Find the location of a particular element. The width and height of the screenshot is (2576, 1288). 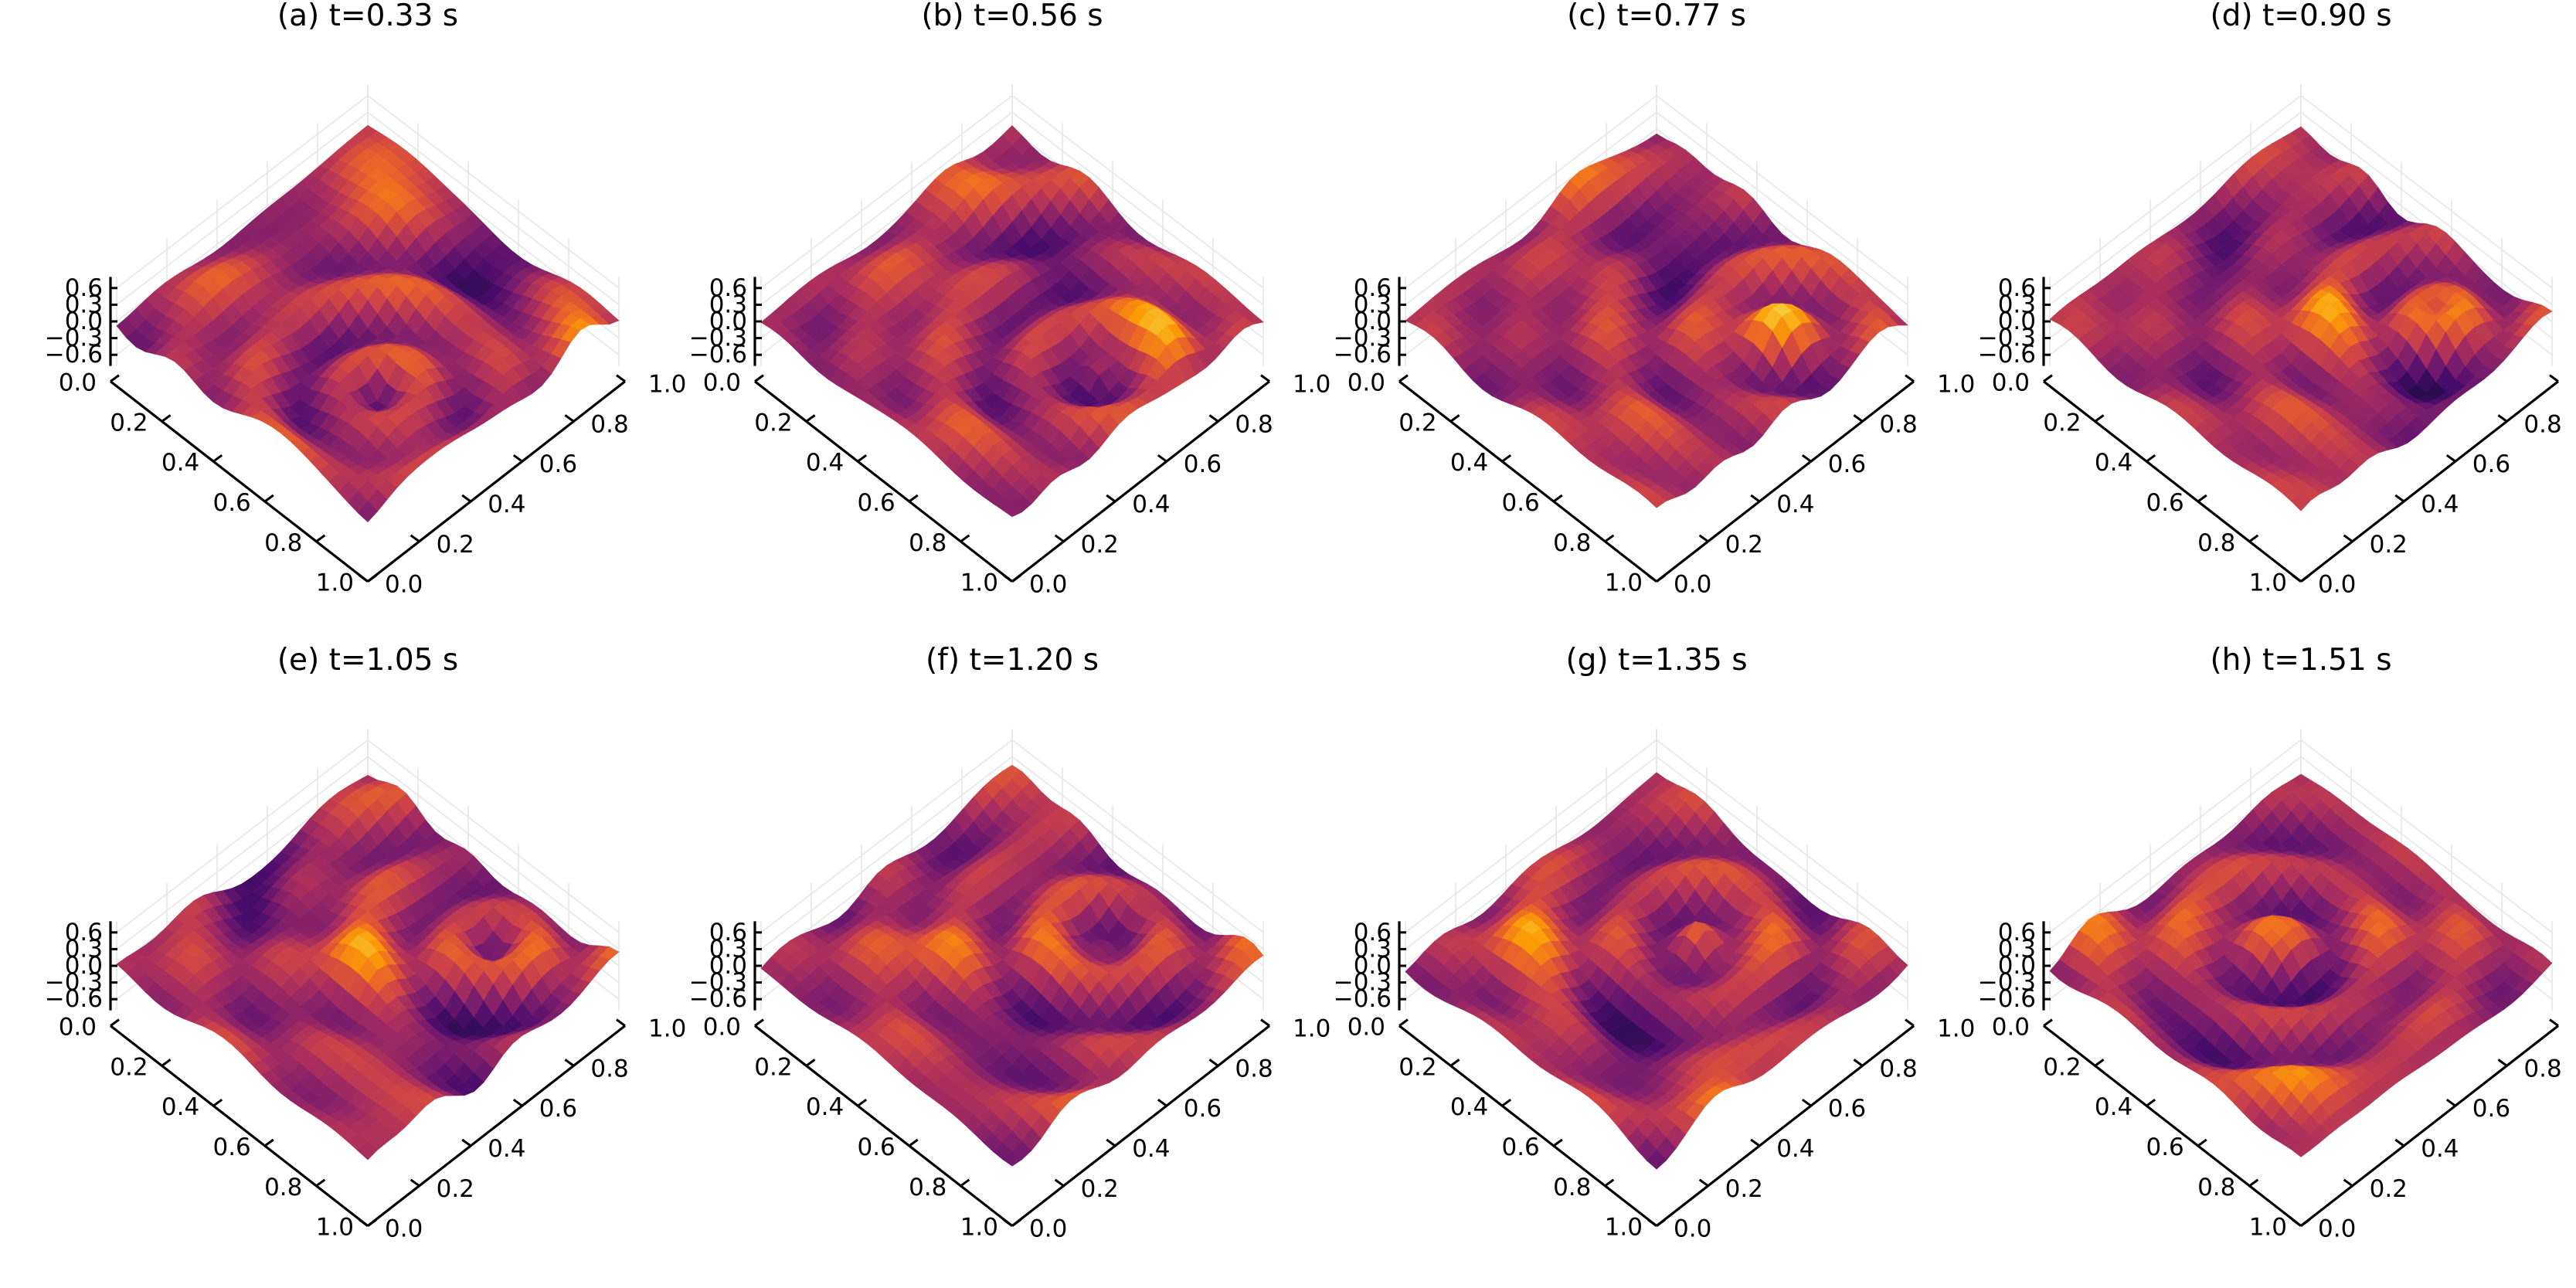

panel-title: (c) t=0.77 s is located at coordinates (1656, 16).